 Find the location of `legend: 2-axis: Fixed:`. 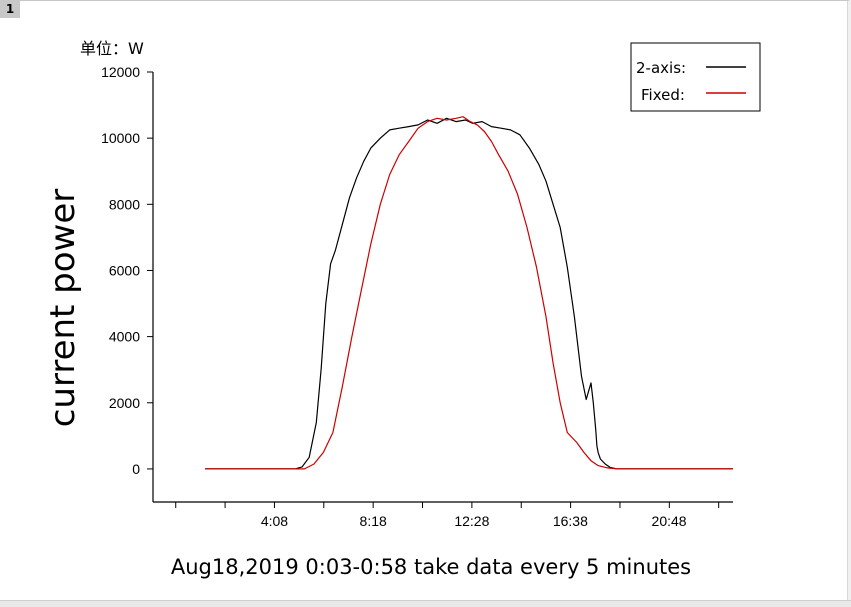

legend: 2-axis: Fixed: is located at coordinates (695, 77).